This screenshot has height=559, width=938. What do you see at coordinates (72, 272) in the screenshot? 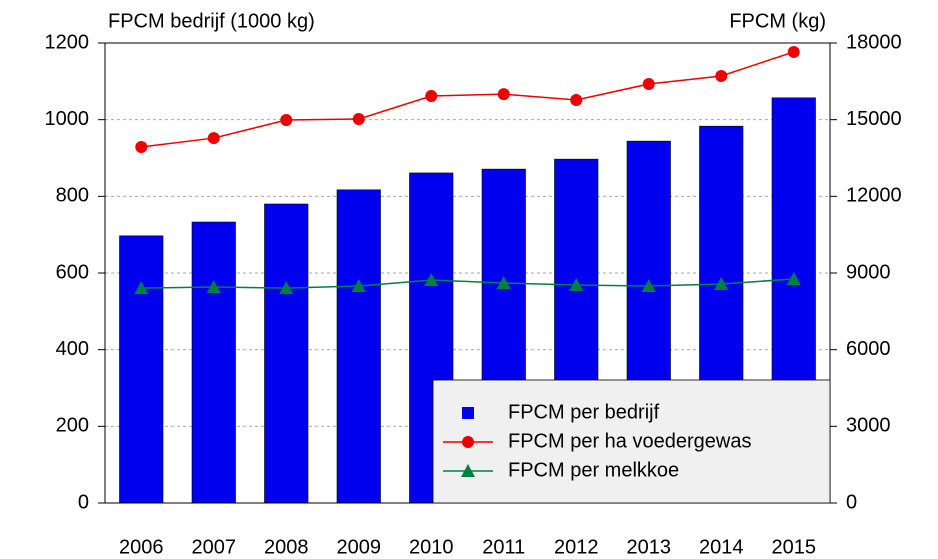
I see `y-tick-label: 600` at bounding box center [72, 272].